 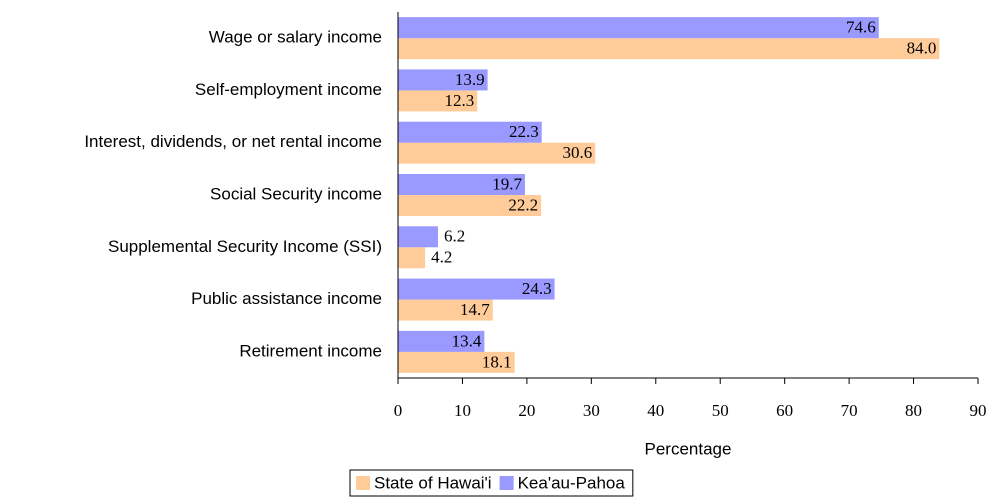 What do you see at coordinates (572, 482) in the screenshot?
I see `legend-label: Kea'au-Pahoa` at bounding box center [572, 482].